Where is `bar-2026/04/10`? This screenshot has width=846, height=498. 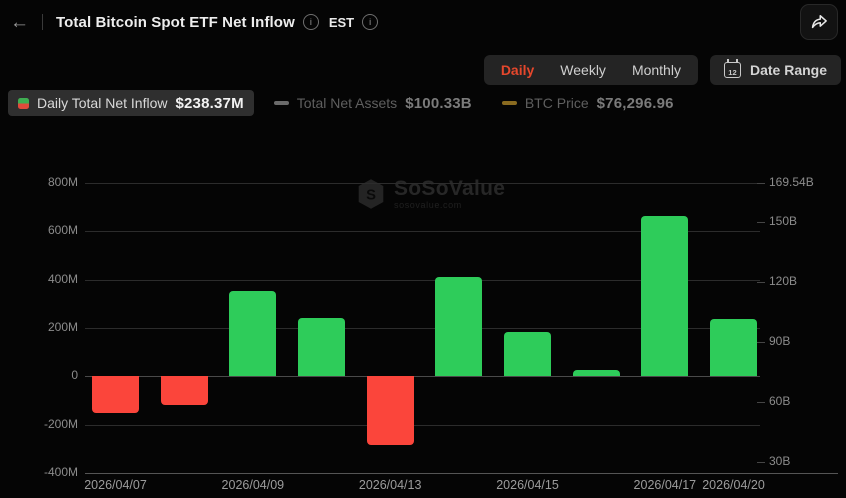 bar-2026/04/10 is located at coordinates (321, 347).